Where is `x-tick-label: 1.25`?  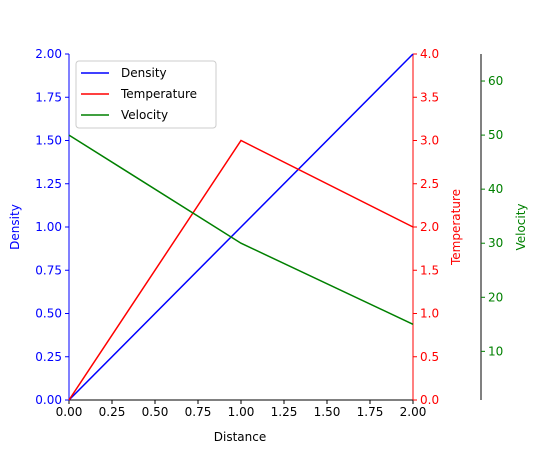
x-tick-label: 1.25 is located at coordinates (284, 412).